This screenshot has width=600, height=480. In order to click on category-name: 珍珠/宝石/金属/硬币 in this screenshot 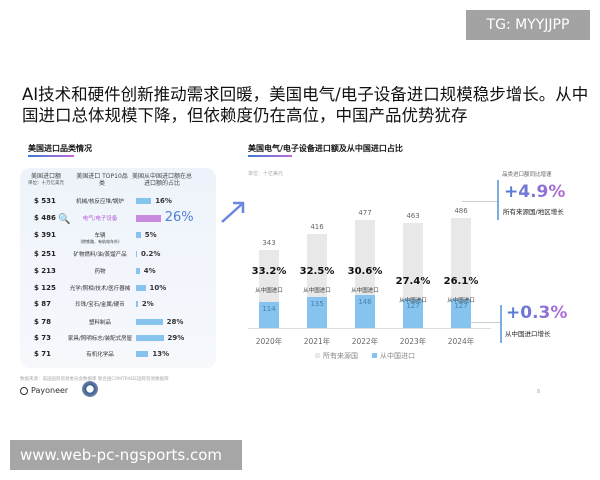, I will do `click(100, 304)`.